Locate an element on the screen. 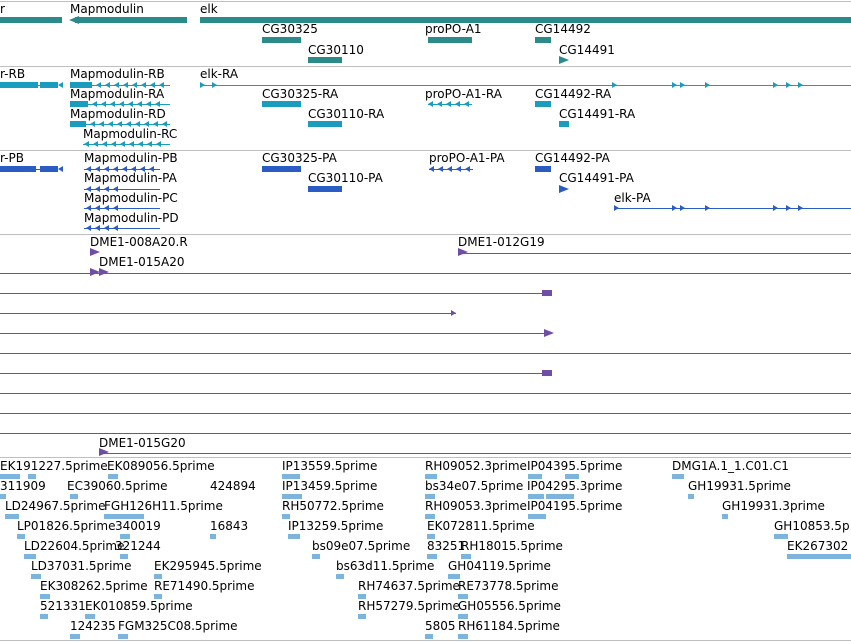 The image size is (851, 642). transcript-label: Mapmodulin-RC is located at coordinates (130, 134).